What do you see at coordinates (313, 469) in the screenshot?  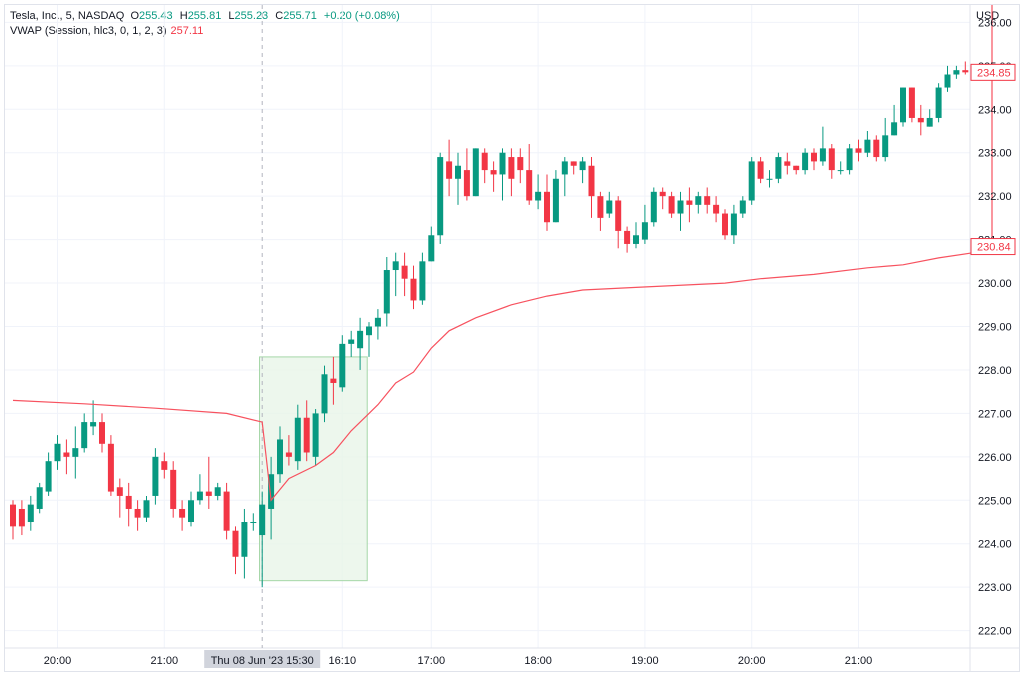 I see `selection-box` at bounding box center [313, 469].